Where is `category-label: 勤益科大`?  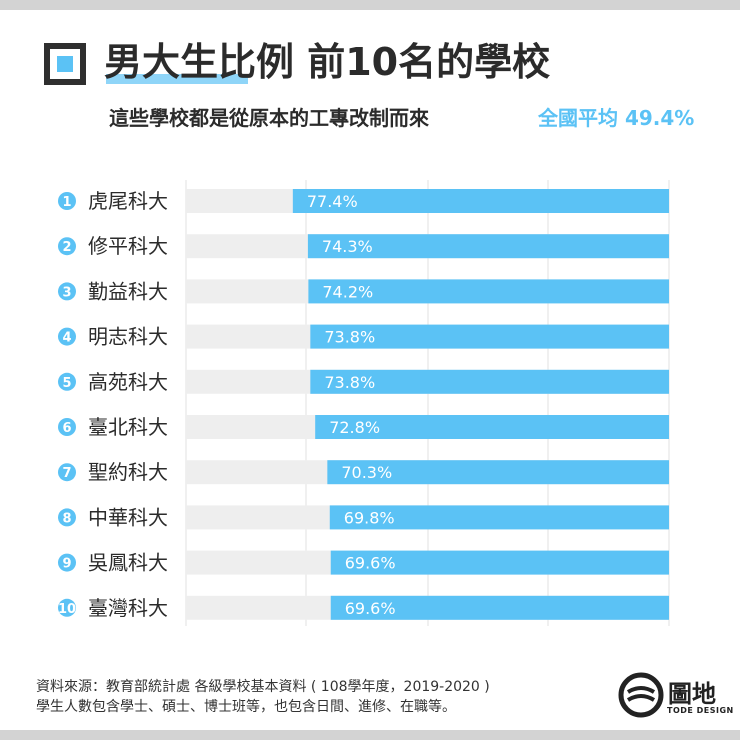
category-label: 勤益科大 is located at coordinates (128, 291).